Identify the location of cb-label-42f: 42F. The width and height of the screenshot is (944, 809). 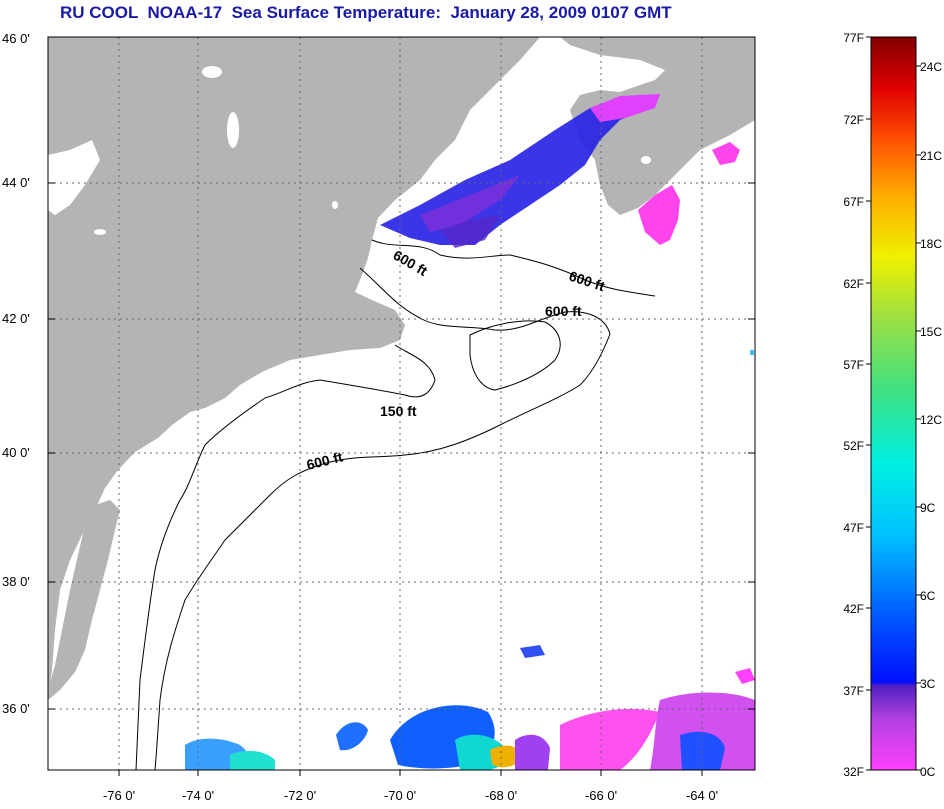
(853, 609).